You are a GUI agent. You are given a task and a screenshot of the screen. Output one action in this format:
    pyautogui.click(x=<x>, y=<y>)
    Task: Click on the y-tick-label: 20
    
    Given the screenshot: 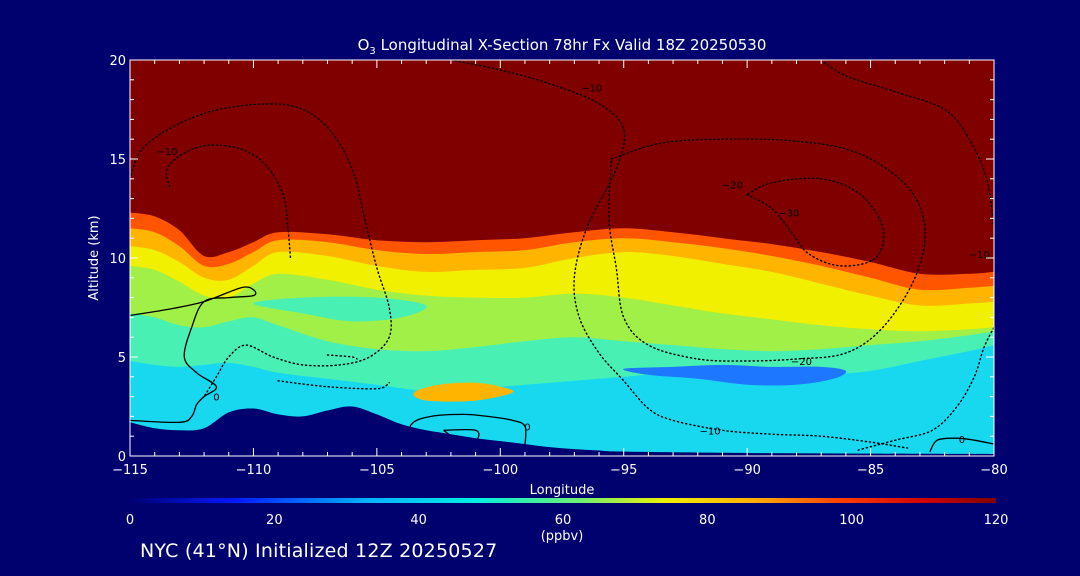 What is the action you would take?
    pyautogui.click(x=117, y=61)
    